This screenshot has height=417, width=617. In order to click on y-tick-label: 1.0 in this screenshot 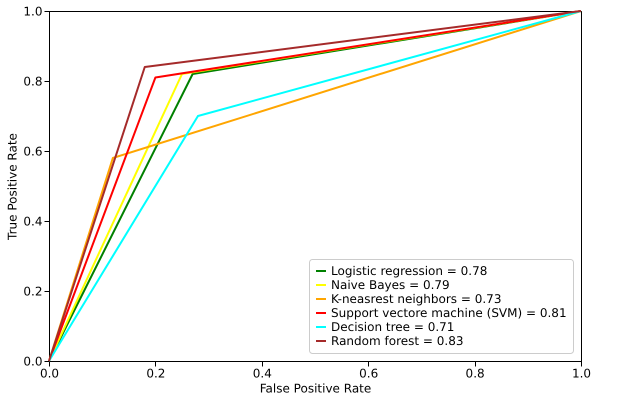, I will do `click(32, 11)`.